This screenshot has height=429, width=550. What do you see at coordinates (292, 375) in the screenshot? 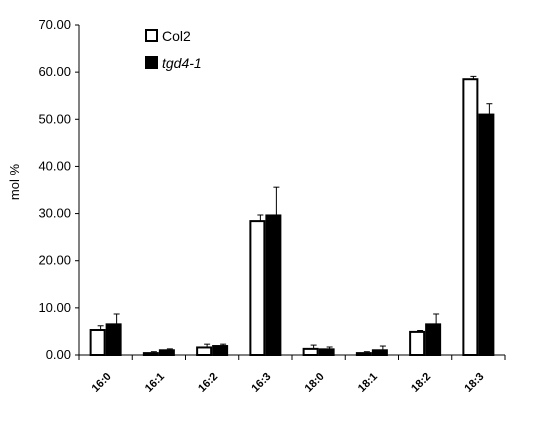
I see `x-axis-ticks: 16:0 16:1 16:2 16:3 18:0 18:1 18:2 18:3` at bounding box center [292, 375].